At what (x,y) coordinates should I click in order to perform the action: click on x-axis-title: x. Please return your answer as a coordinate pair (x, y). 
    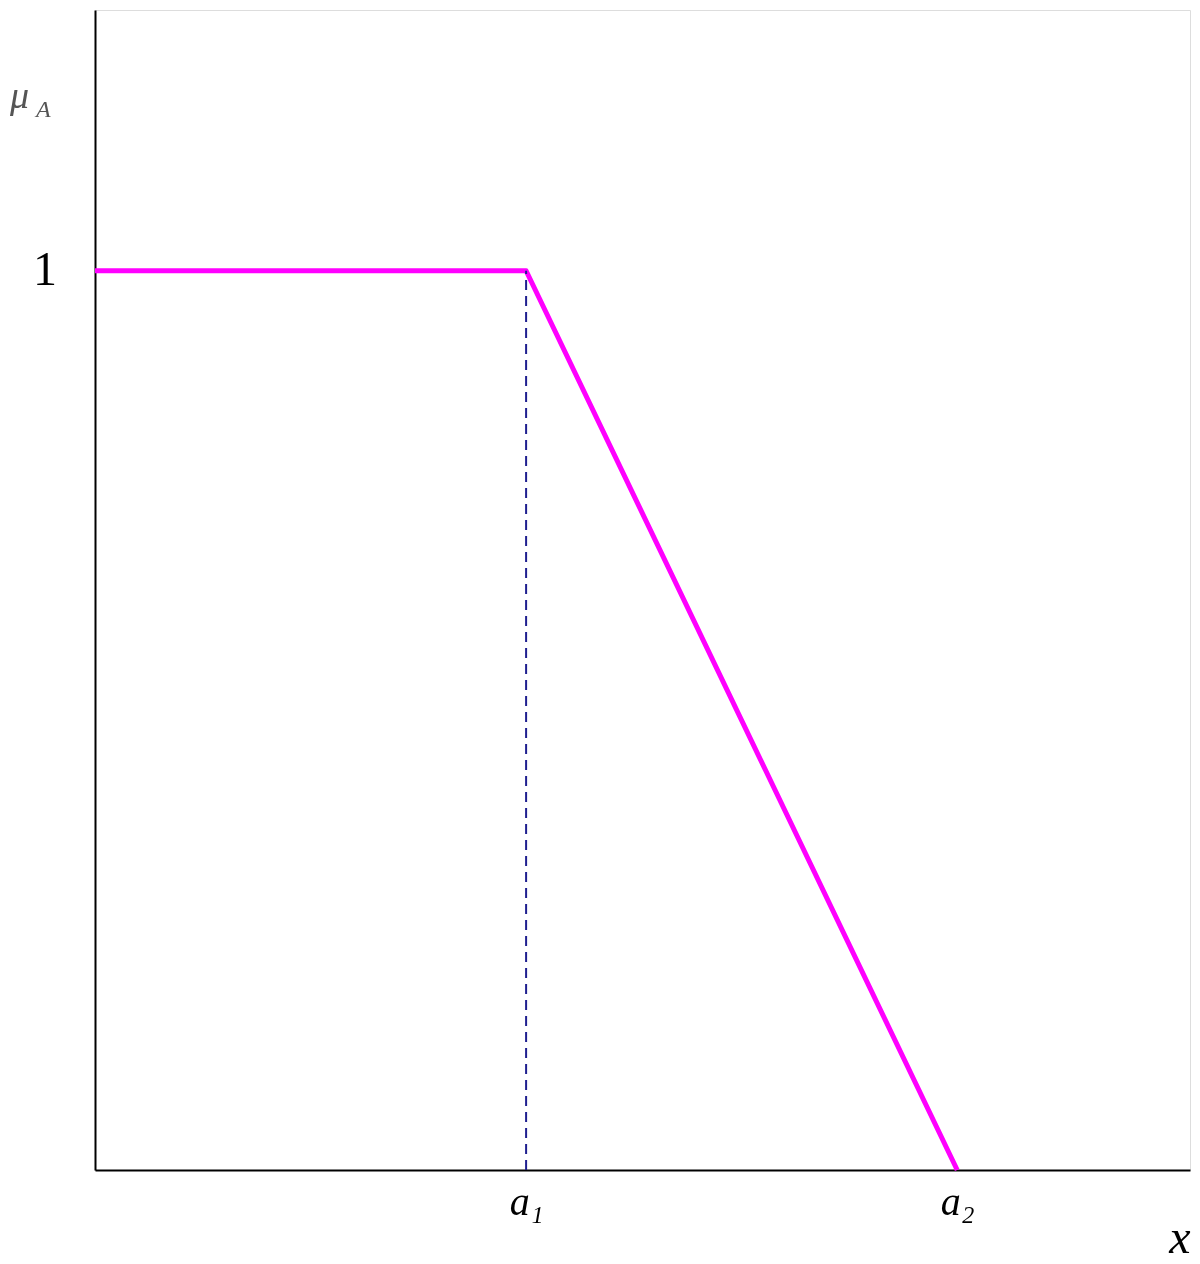
    Looking at the image, I should click on (1179, 1236).